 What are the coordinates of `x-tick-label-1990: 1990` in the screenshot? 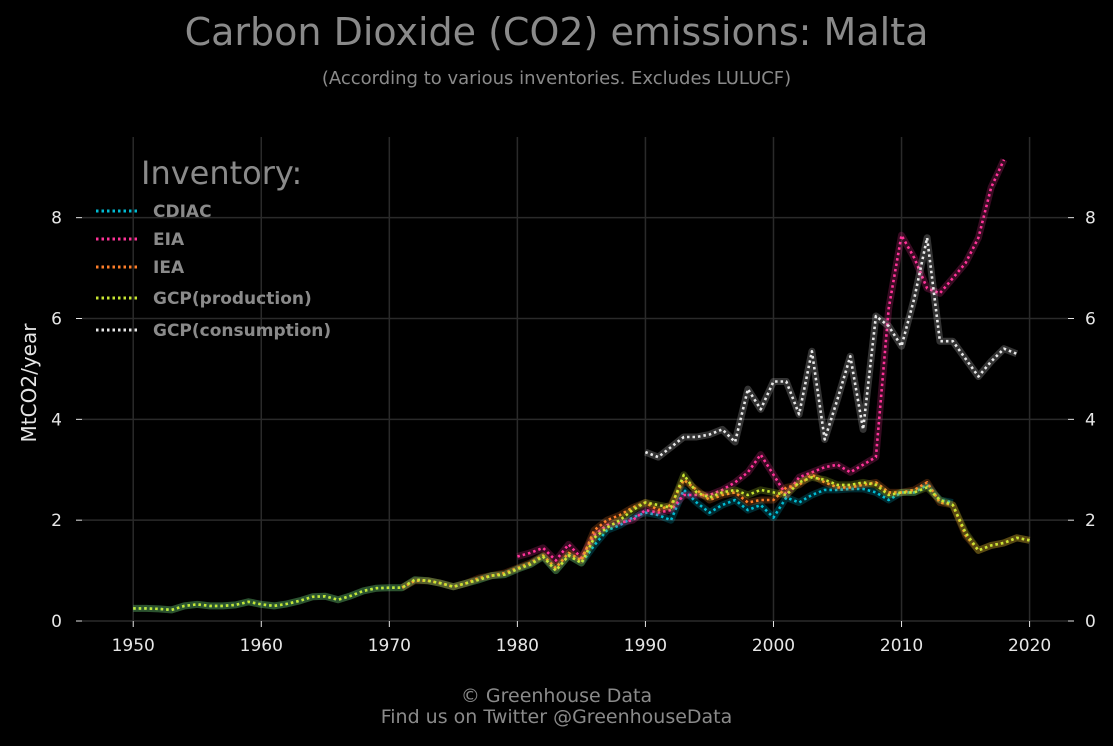 It's located at (645, 646).